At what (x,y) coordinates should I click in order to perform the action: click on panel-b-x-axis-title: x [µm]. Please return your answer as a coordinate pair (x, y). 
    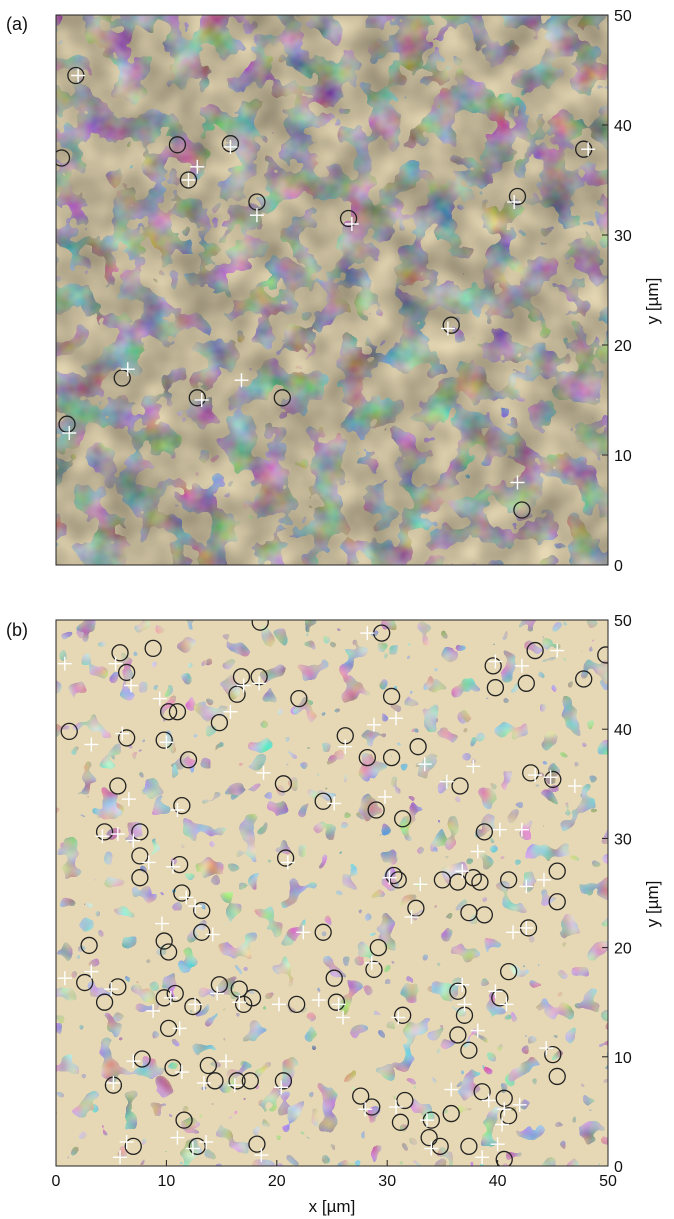
    Looking at the image, I should click on (332, 1206).